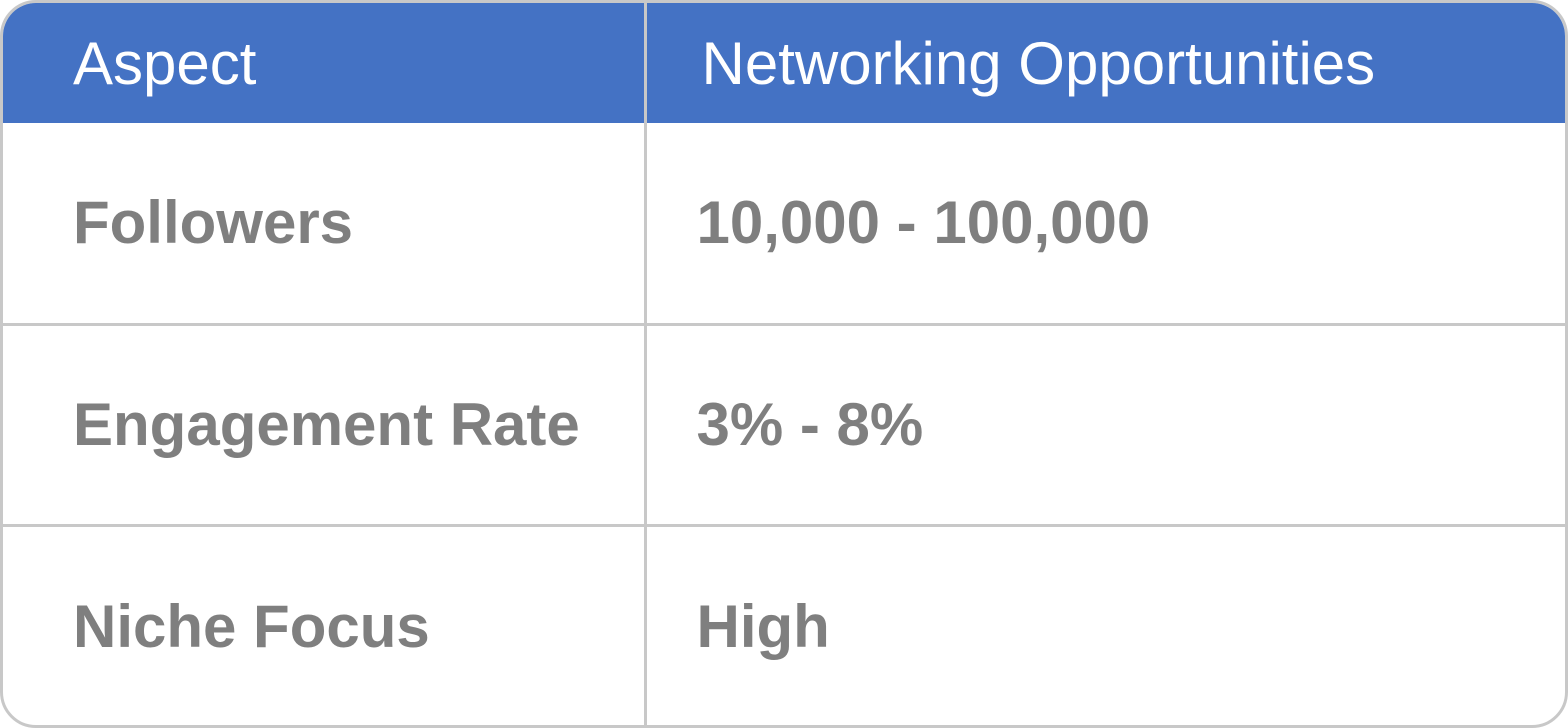 The height and width of the screenshot is (728, 1568). Describe the element at coordinates (1105, 63) in the screenshot. I see `column-header-networking-opportunities: Networking Opportunities` at that location.